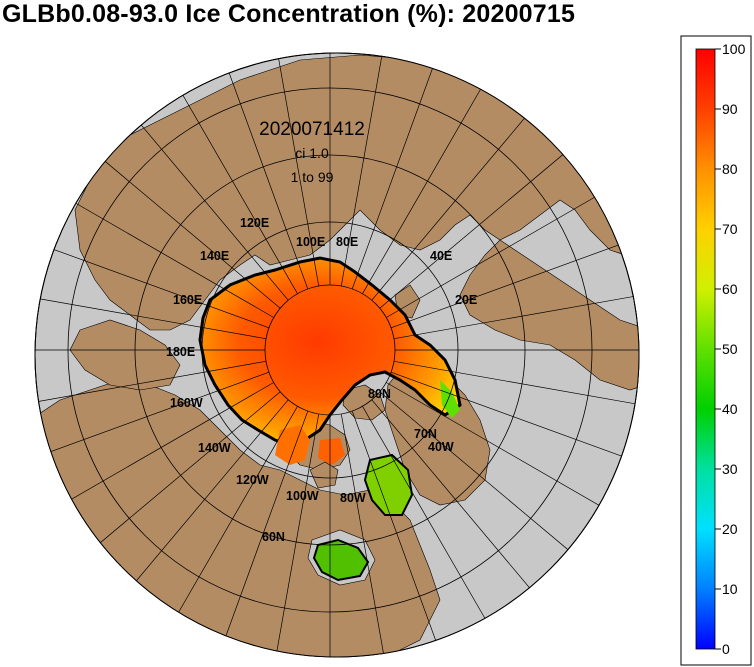 Image resolution: width=754 pixels, height=667 pixels. I want to click on lon-label: 40E, so click(441, 256).